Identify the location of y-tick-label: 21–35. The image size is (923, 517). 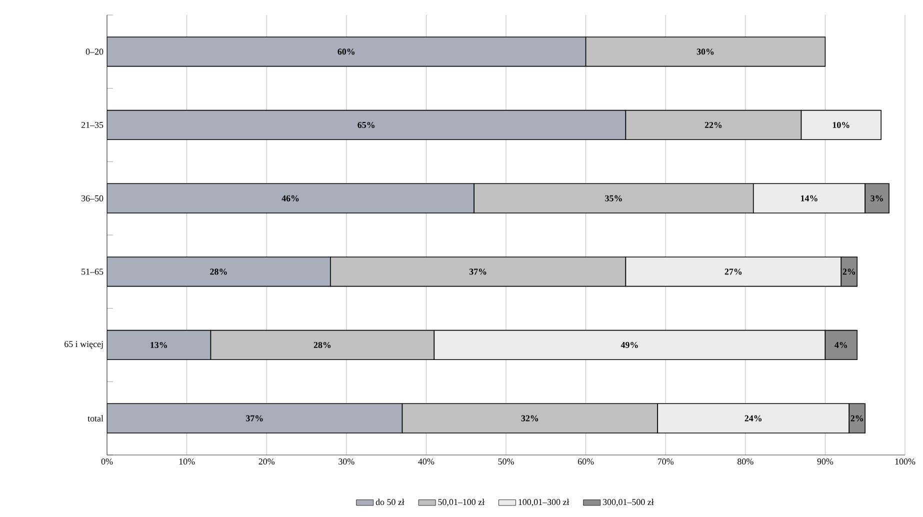
(92, 125).